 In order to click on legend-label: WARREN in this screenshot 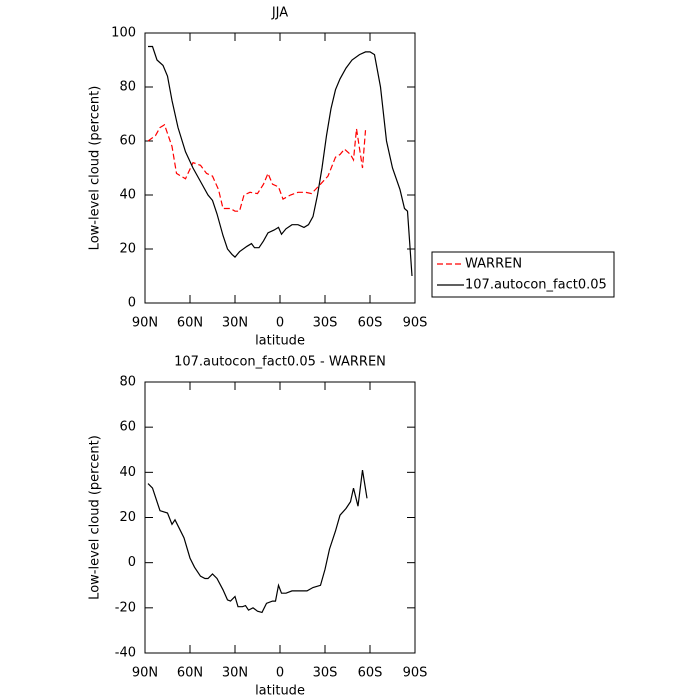, I will do `click(493, 264)`.